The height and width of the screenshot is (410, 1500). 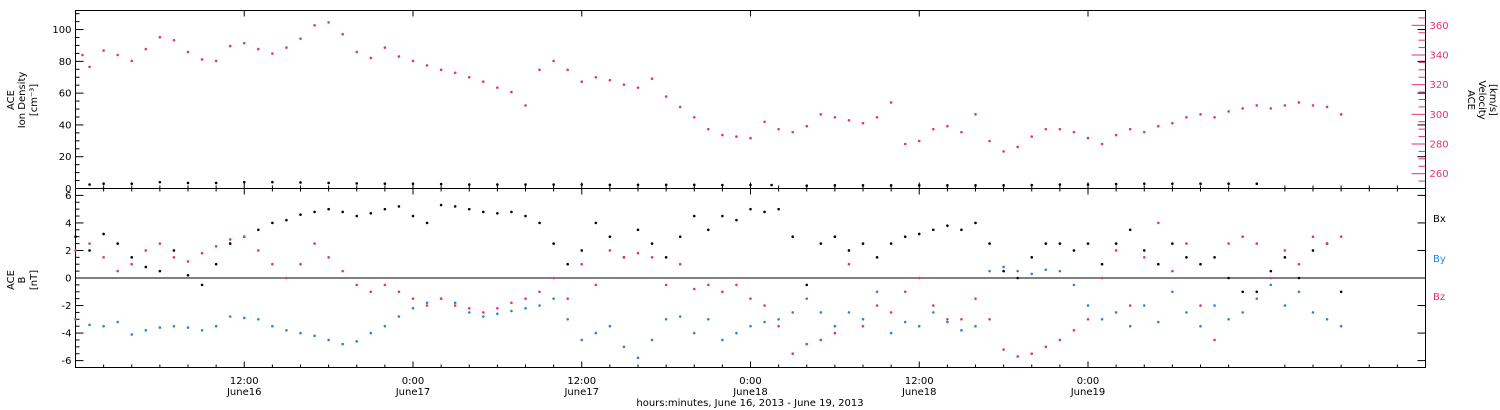 What do you see at coordinates (11, 280) in the screenshot?
I see `field-axis-title-1: ACE` at bounding box center [11, 280].